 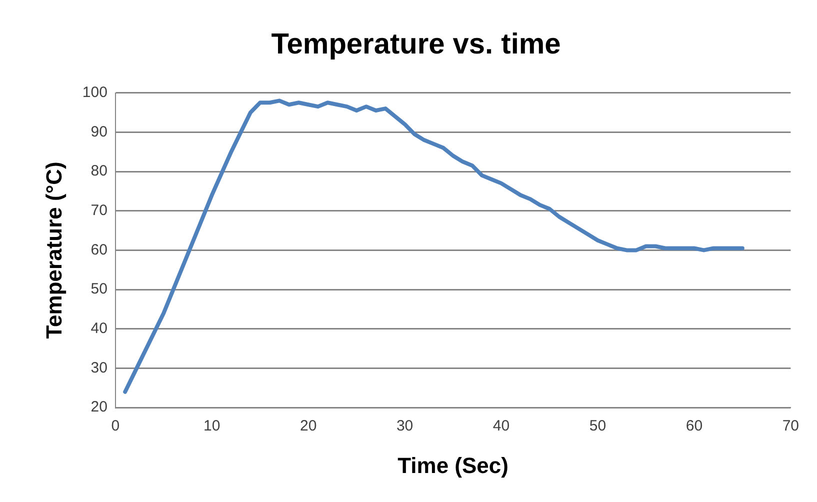 I want to click on x-tick-label: 50, so click(x=597, y=426).